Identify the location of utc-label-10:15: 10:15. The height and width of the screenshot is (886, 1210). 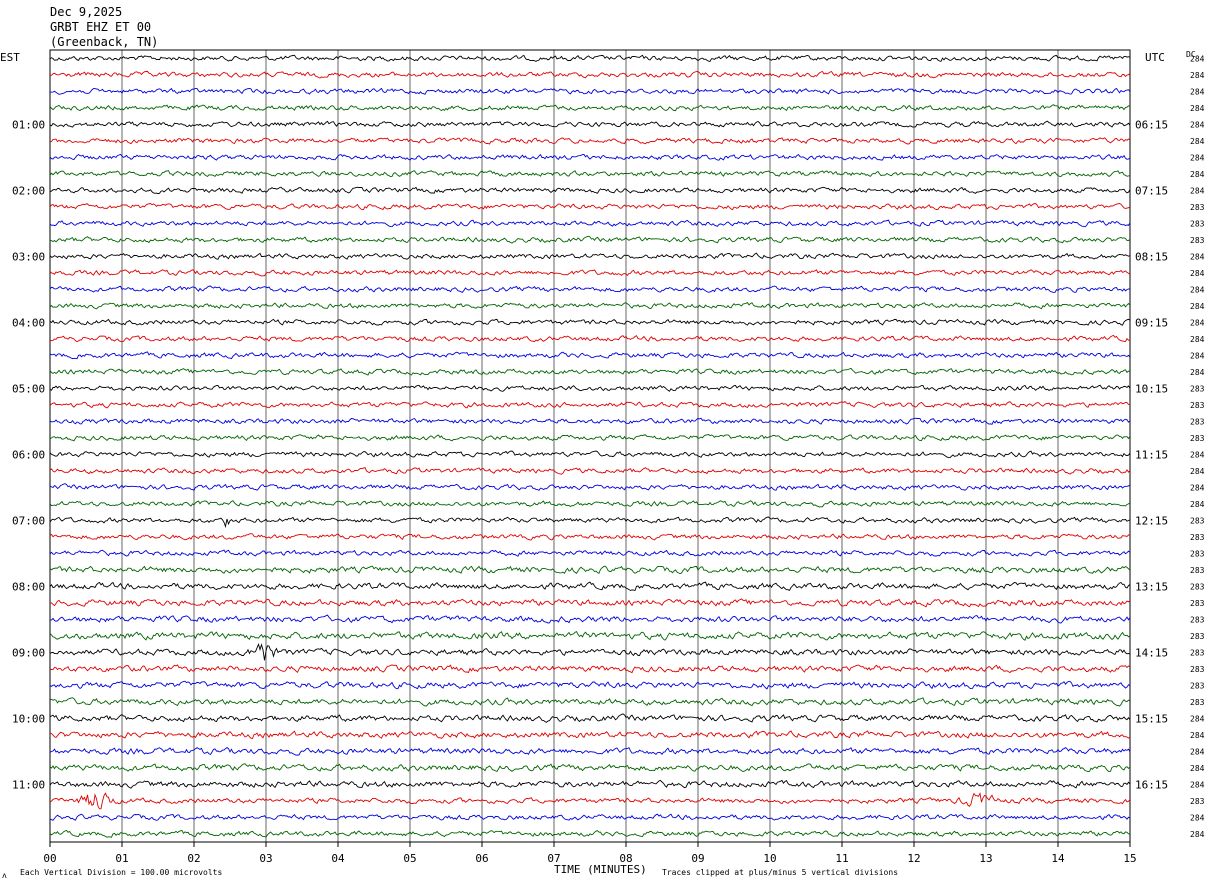
(1151, 388).